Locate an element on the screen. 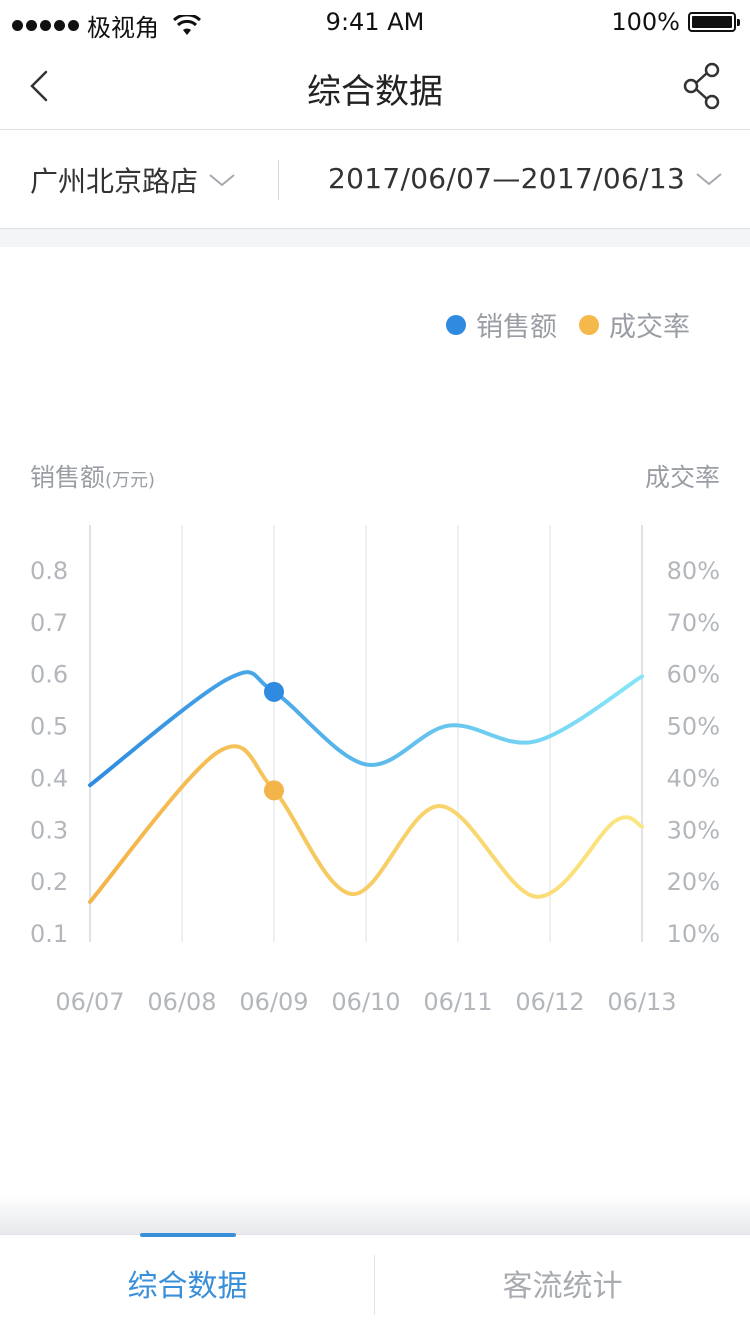  legend-label-rate: 成交率 is located at coordinates (649, 327).